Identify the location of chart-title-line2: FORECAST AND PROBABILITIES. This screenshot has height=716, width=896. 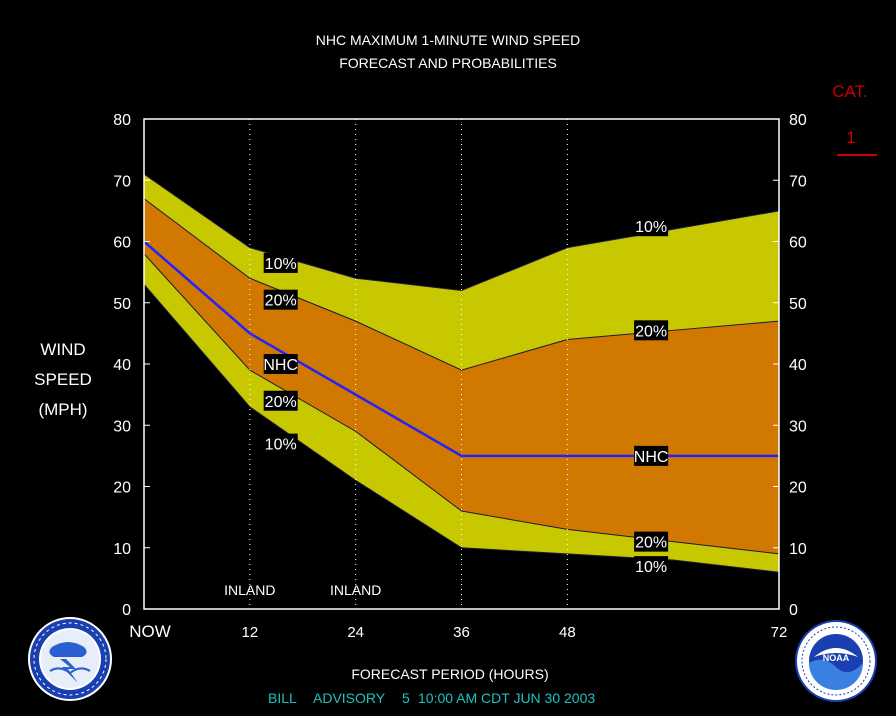
(448, 63).